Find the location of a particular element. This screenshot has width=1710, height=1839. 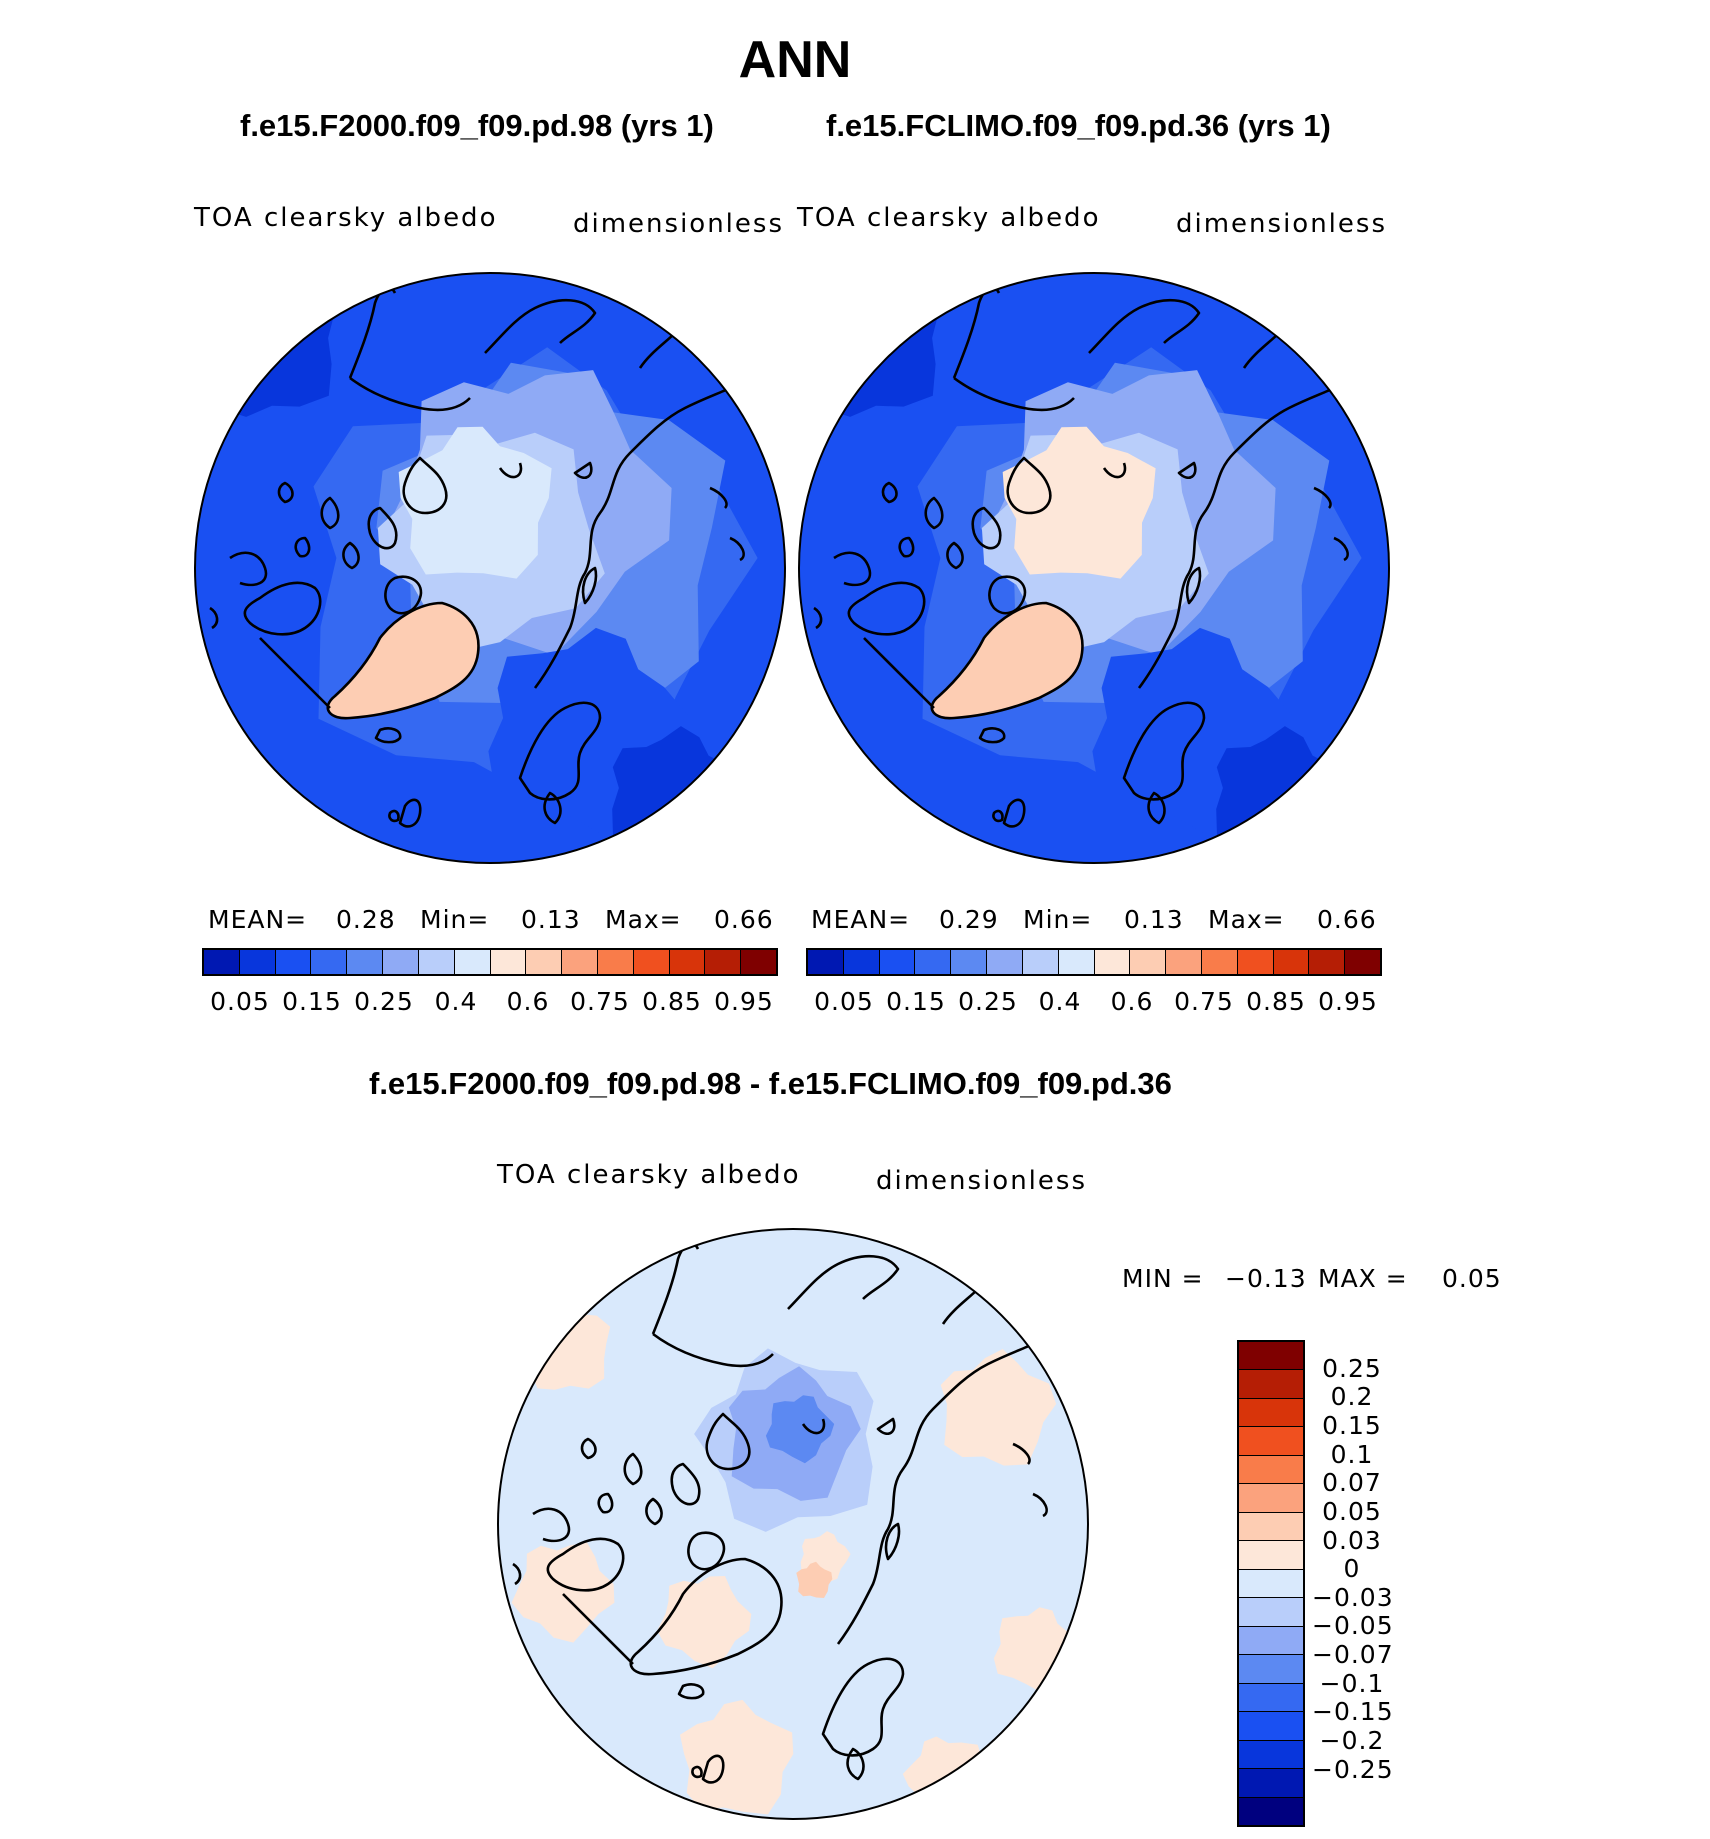

right-colorbar is located at coordinates (1094, 962).